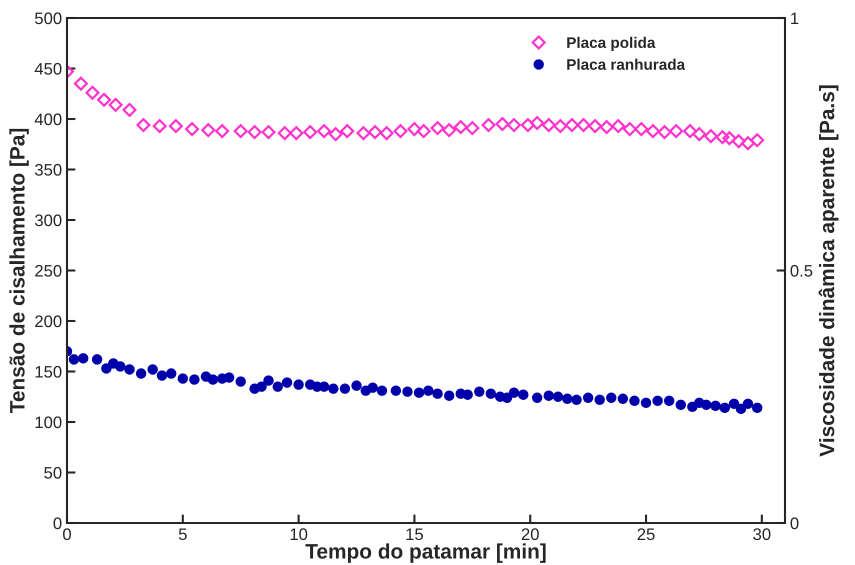 The image size is (855, 565). Describe the element at coordinates (49, 372) in the screenshot. I see `y-tick-label: 150` at that location.